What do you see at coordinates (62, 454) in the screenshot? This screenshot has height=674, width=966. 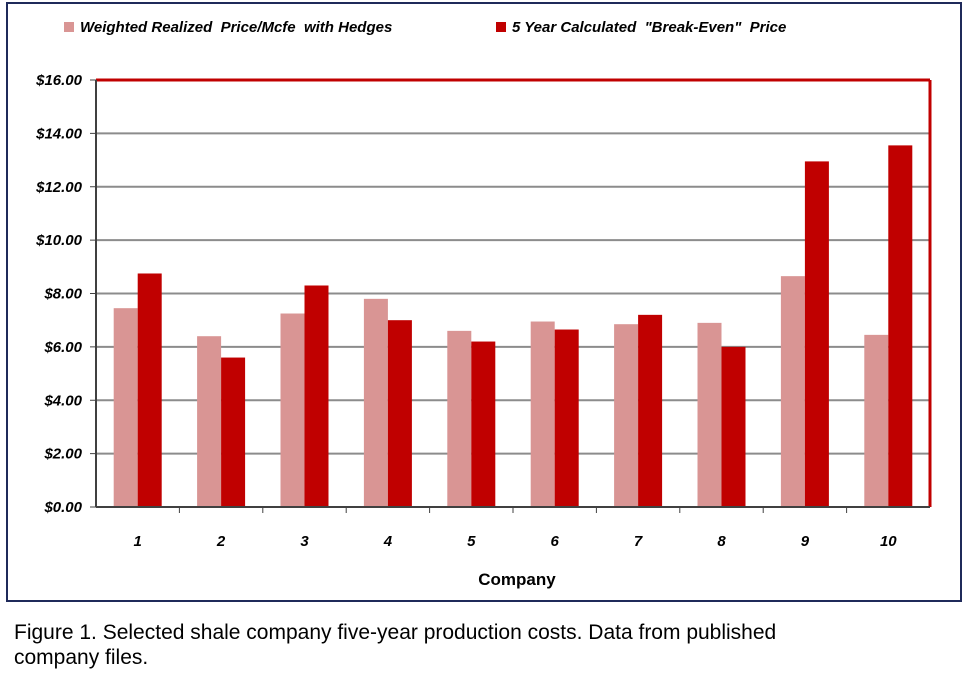 I see `y-tick-label: $2.00` at bounding box center [62, 454].